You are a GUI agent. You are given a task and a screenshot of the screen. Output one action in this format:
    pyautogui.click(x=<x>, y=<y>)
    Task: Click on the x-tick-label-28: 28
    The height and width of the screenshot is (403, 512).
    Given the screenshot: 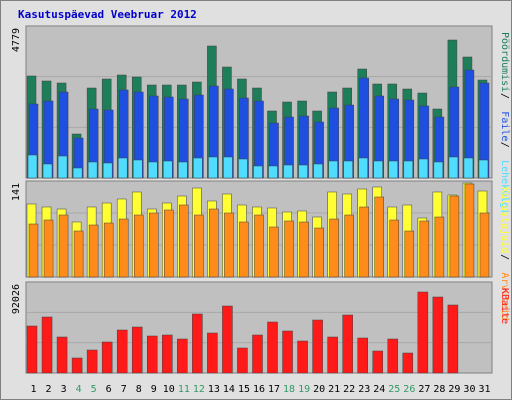 What is the action you would take?
    pyautogui.click(x=439, y=389)
    